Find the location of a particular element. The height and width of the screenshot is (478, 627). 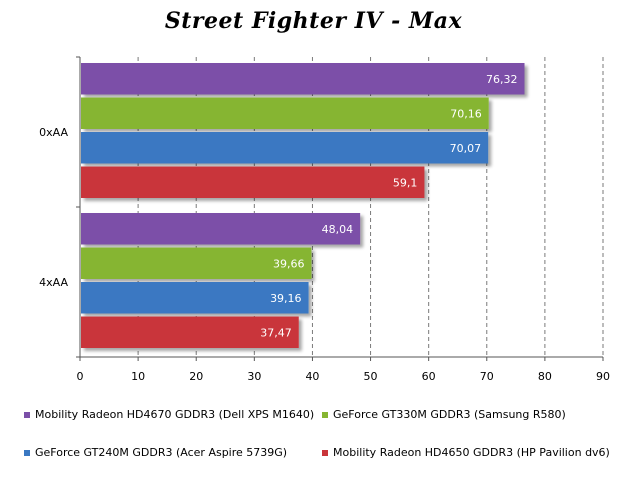

data-label: 39,66 is located at coordinates (289, 263).